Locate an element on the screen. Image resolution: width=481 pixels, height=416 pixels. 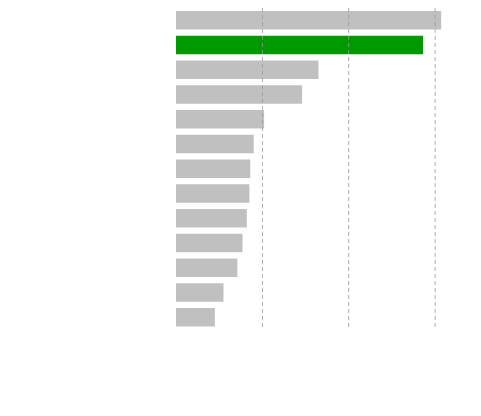
bar-highlighted is located at coordinates (299, 45).